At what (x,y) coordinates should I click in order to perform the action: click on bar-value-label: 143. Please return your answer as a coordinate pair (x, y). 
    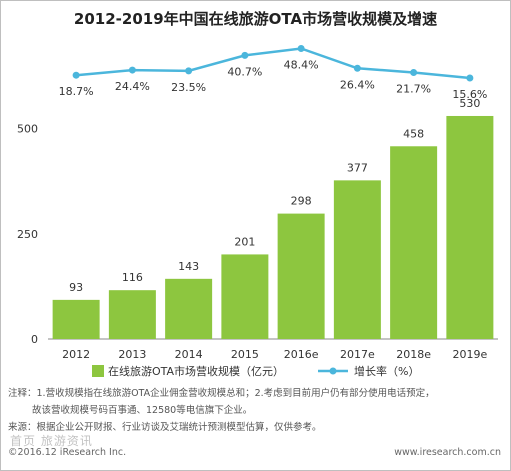
    Looking at the image, I should click on (188, 266).